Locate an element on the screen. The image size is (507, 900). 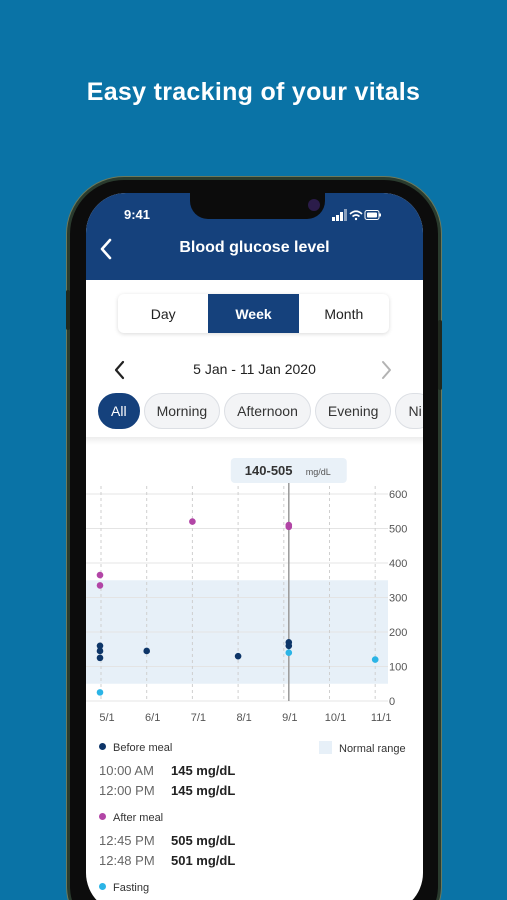
y-tick-label: 400 is located at coordinates (398, 564).